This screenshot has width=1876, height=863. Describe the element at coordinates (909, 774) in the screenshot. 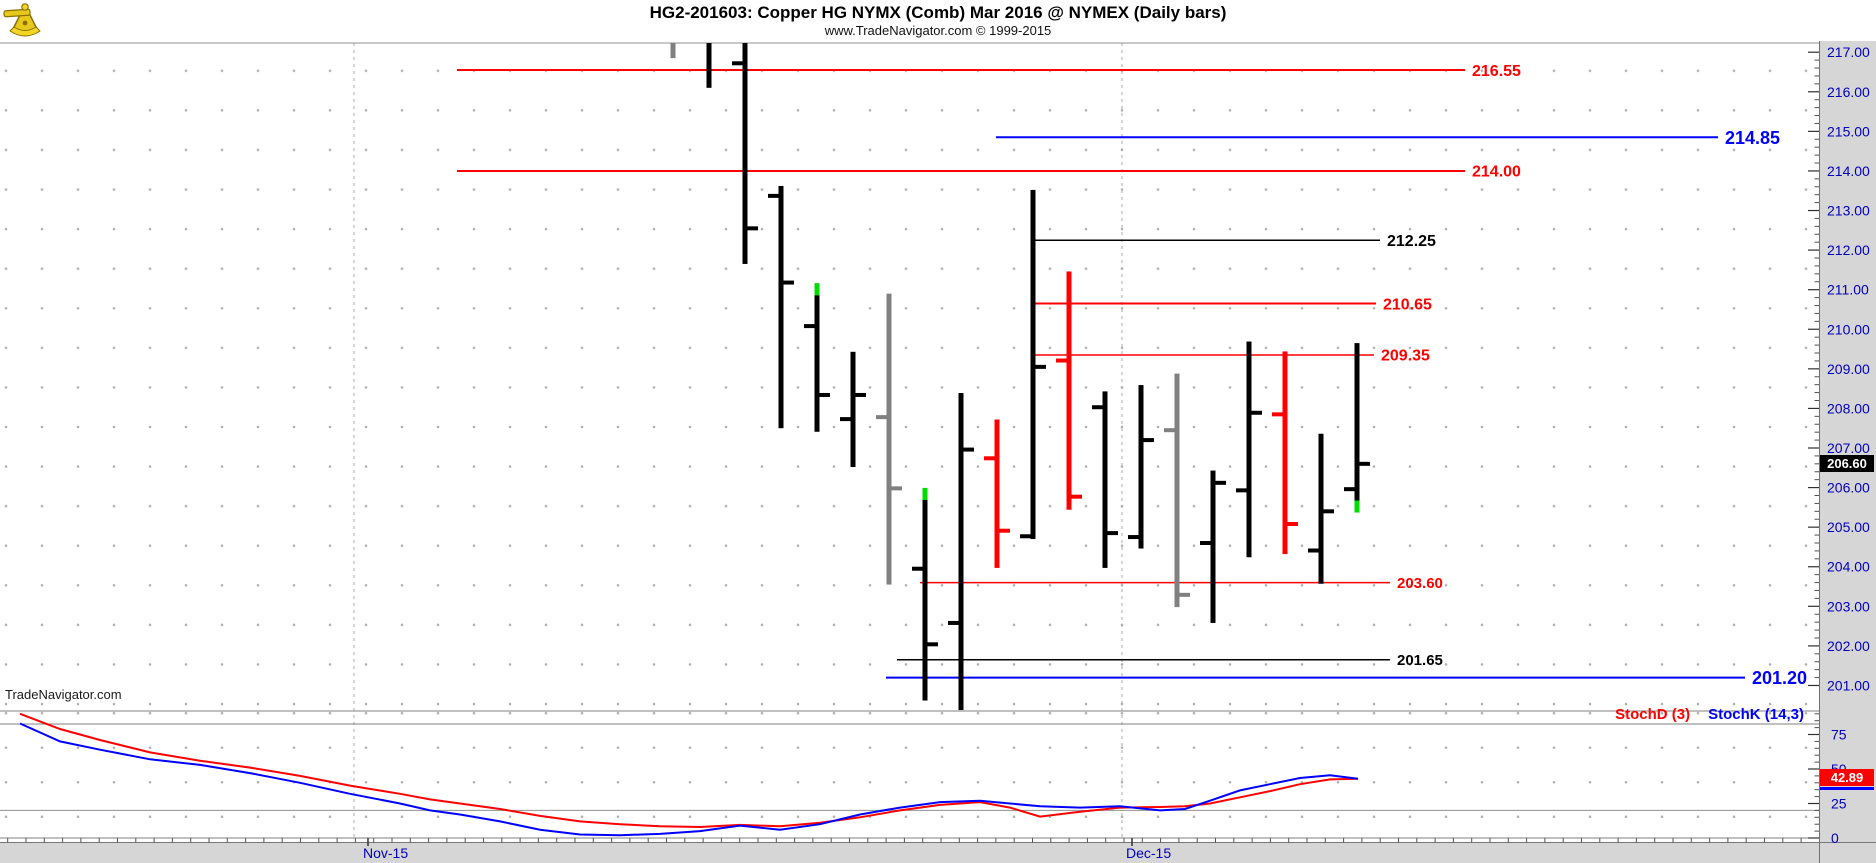

I see `stochastic-panel` at that location.